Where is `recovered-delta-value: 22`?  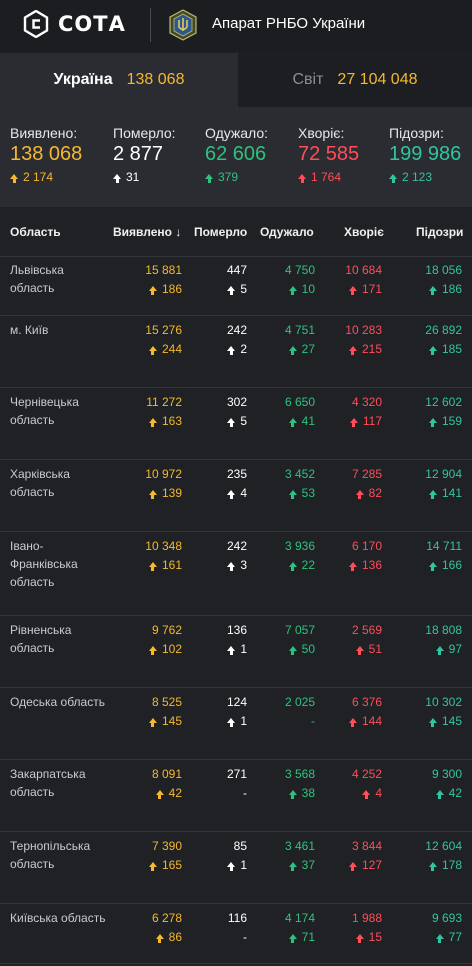 recovered-delta-value: 22 is located at coordinates (308, 565).